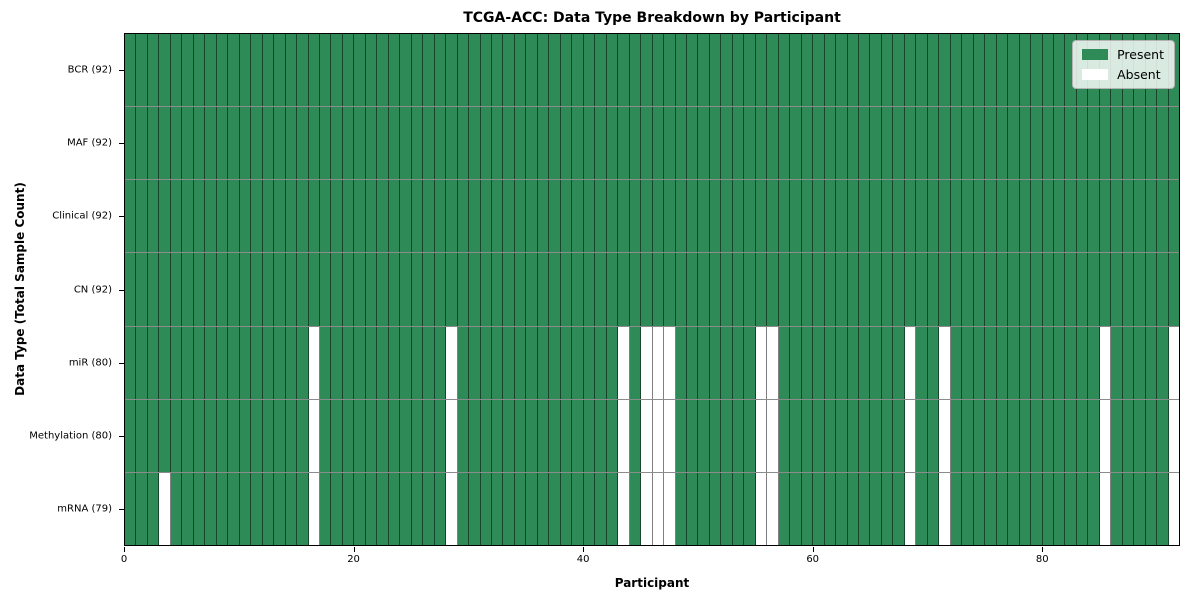  What do you see at coordinates (1123, 74) in the screenshot?
I see `legend-item-absent: Absent` at bounding box center [1123, 74].